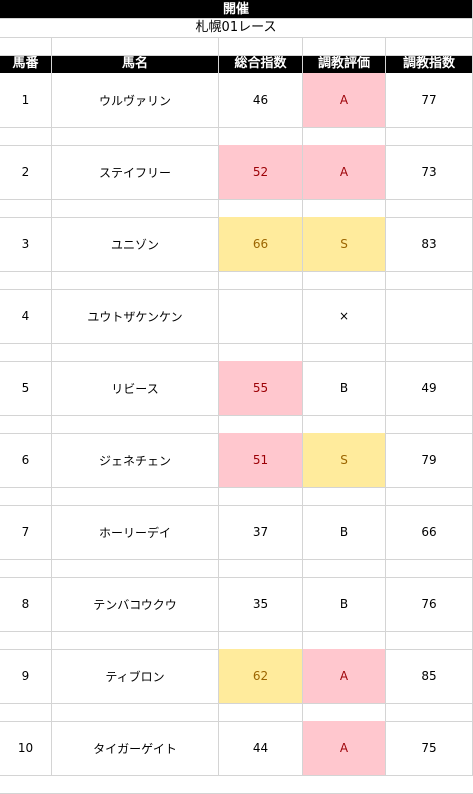 The image size is (473, 794). Describe the element at coordinates (429, 100) in the screenshot. I see `training-index-cell: 77` at that location.